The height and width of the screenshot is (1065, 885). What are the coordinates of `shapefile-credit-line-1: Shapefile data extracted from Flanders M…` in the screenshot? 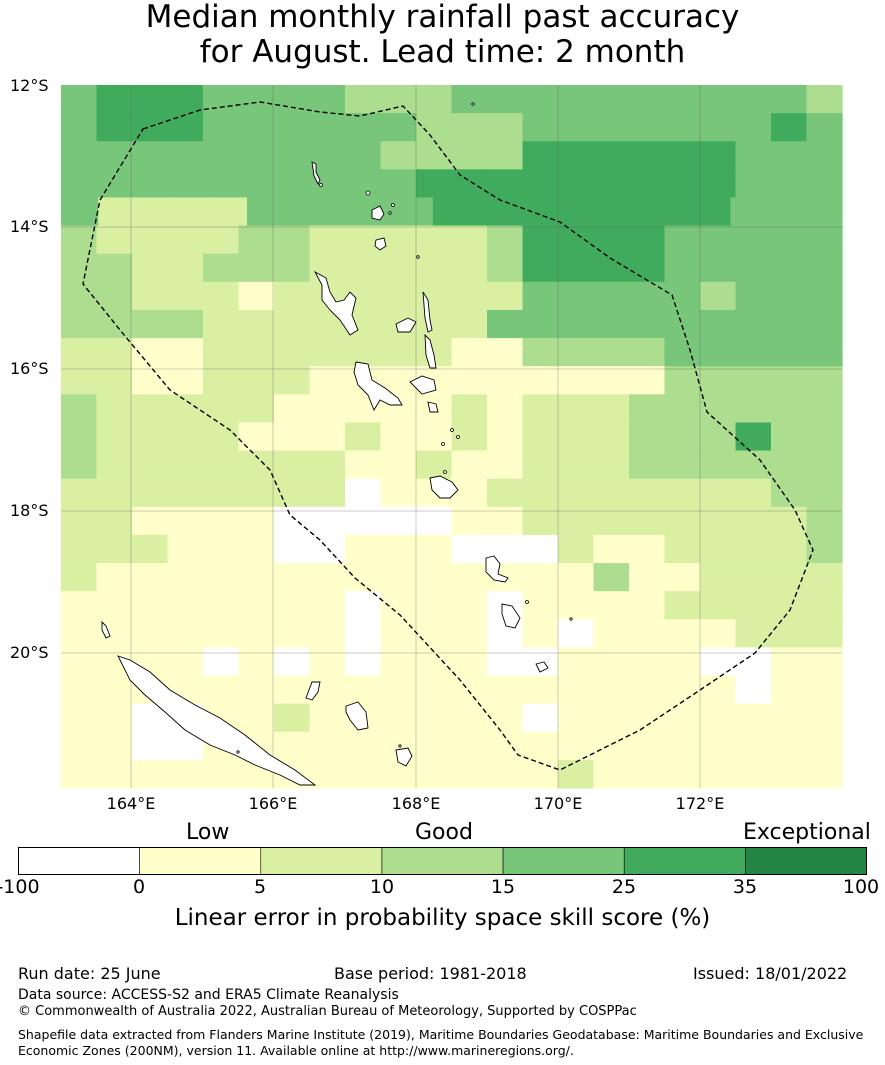 It's located at (441, 1034).